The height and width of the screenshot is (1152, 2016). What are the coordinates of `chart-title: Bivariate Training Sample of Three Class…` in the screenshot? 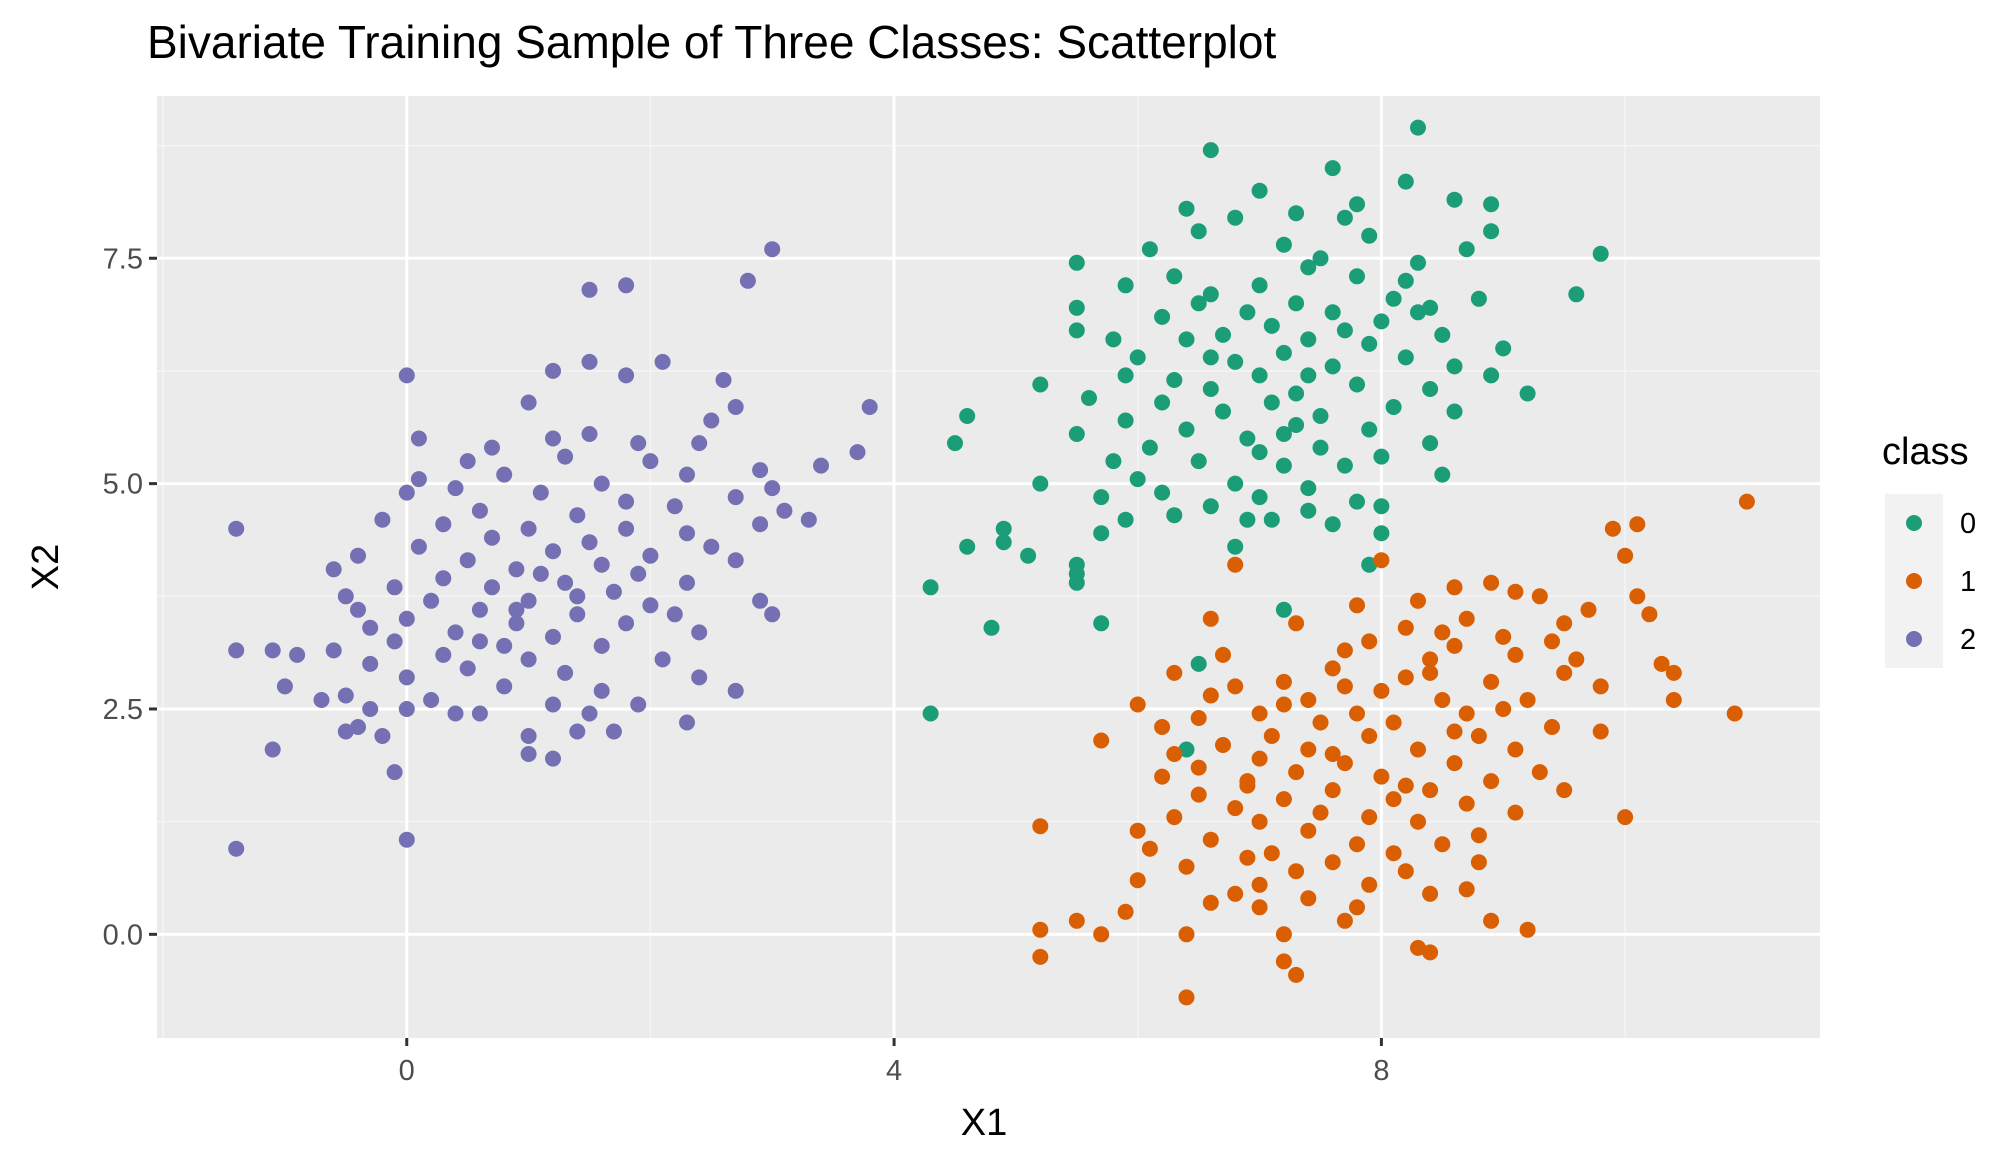 It's located at (711, 42).